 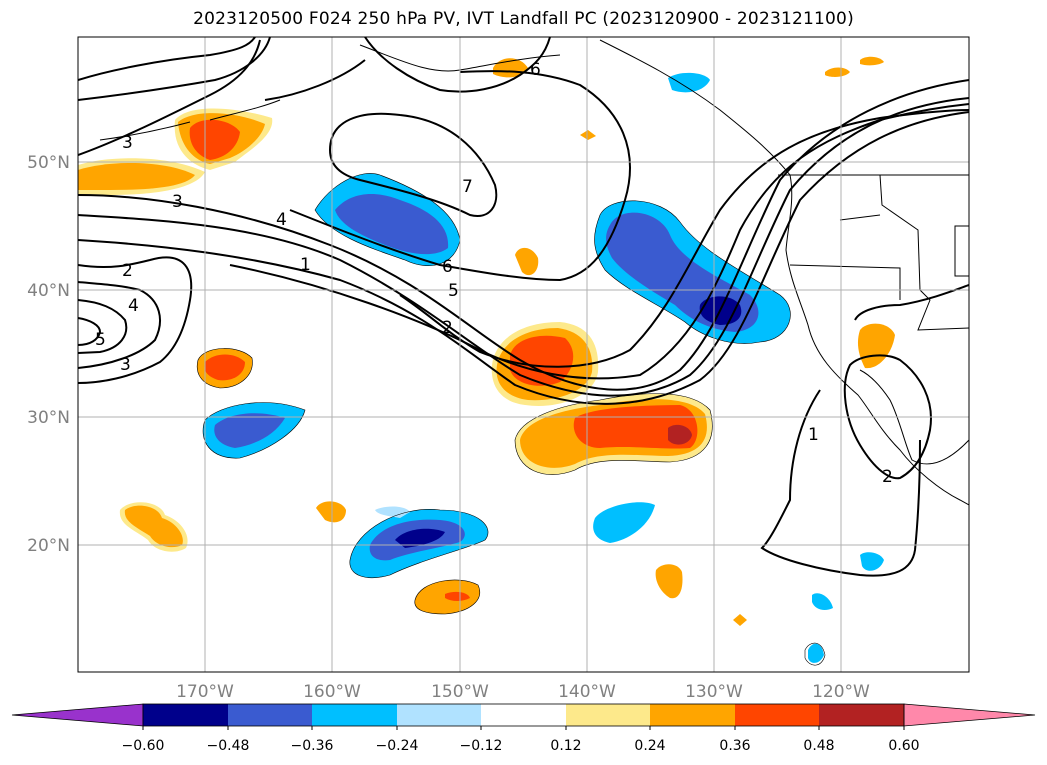 What do you see at coordinates (649, 746) in the screenshot?
I see `colorbar-tick-label: 0.24` at bounding box center [649, 746].